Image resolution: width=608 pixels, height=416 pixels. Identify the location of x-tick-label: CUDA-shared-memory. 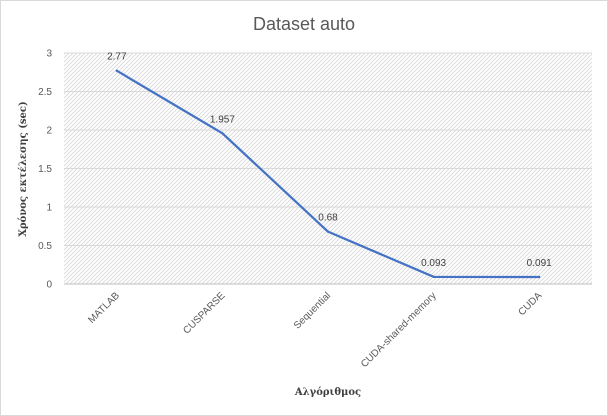
(399, 330).